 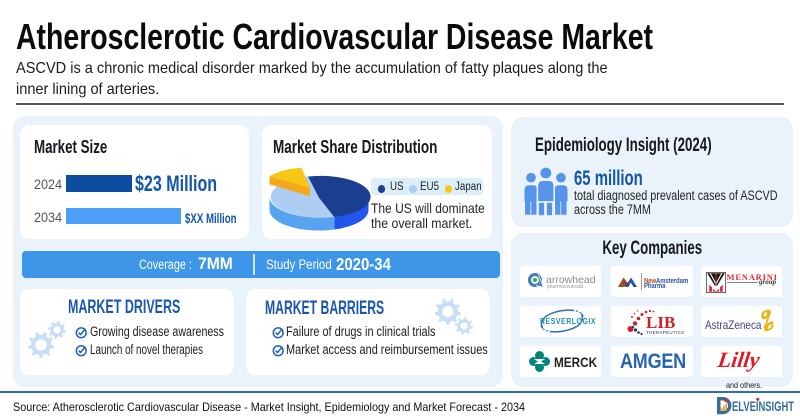 What do you see at coordinates (763, 406) in the screenshot?
I see `svg-text: ELVEINSIGHT` at bounding box center [763, 406].